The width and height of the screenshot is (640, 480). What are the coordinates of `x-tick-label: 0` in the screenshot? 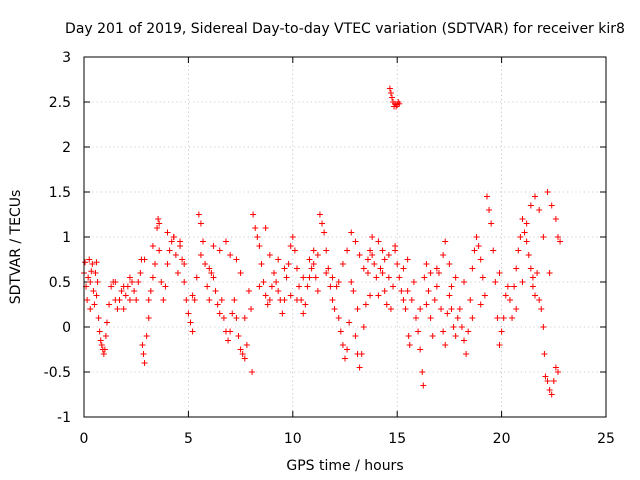 It's located at (84, 439).